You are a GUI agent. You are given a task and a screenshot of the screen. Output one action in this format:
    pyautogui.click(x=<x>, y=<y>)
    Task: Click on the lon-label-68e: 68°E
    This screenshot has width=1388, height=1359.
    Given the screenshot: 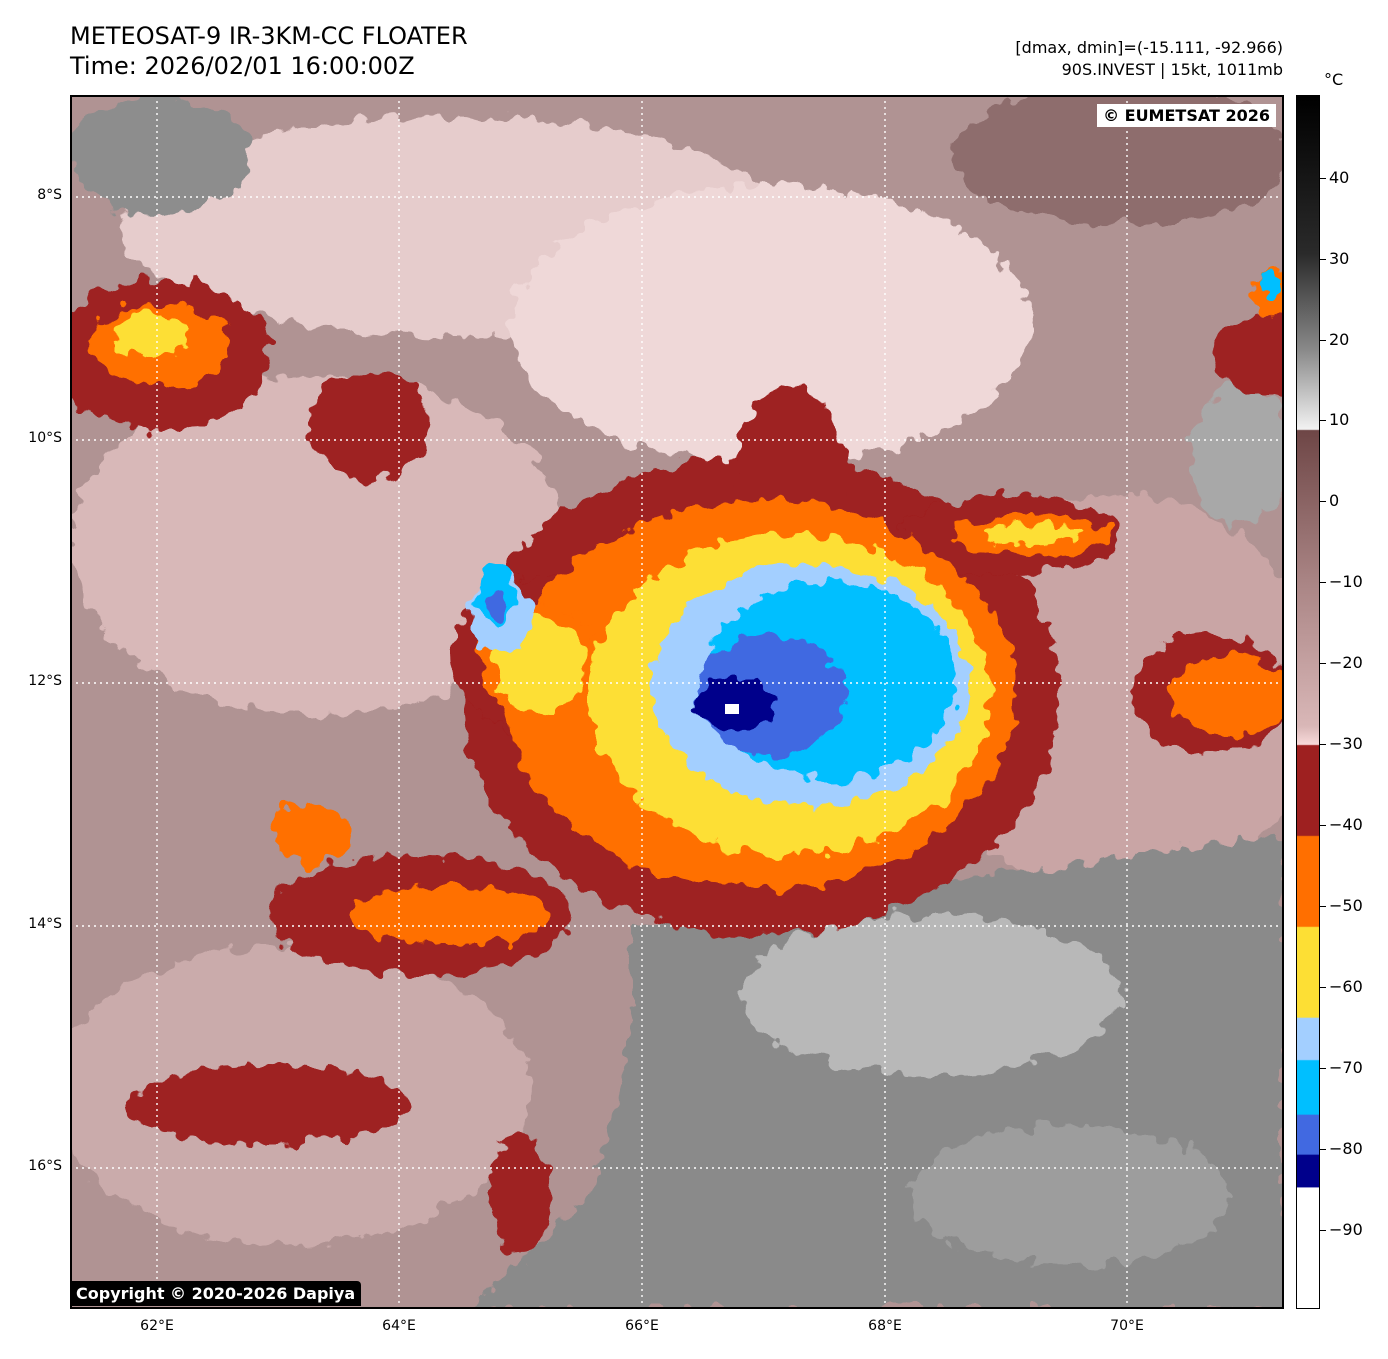 What is the action you would take?
    pyautogui.click(x=885, y=1326)
    